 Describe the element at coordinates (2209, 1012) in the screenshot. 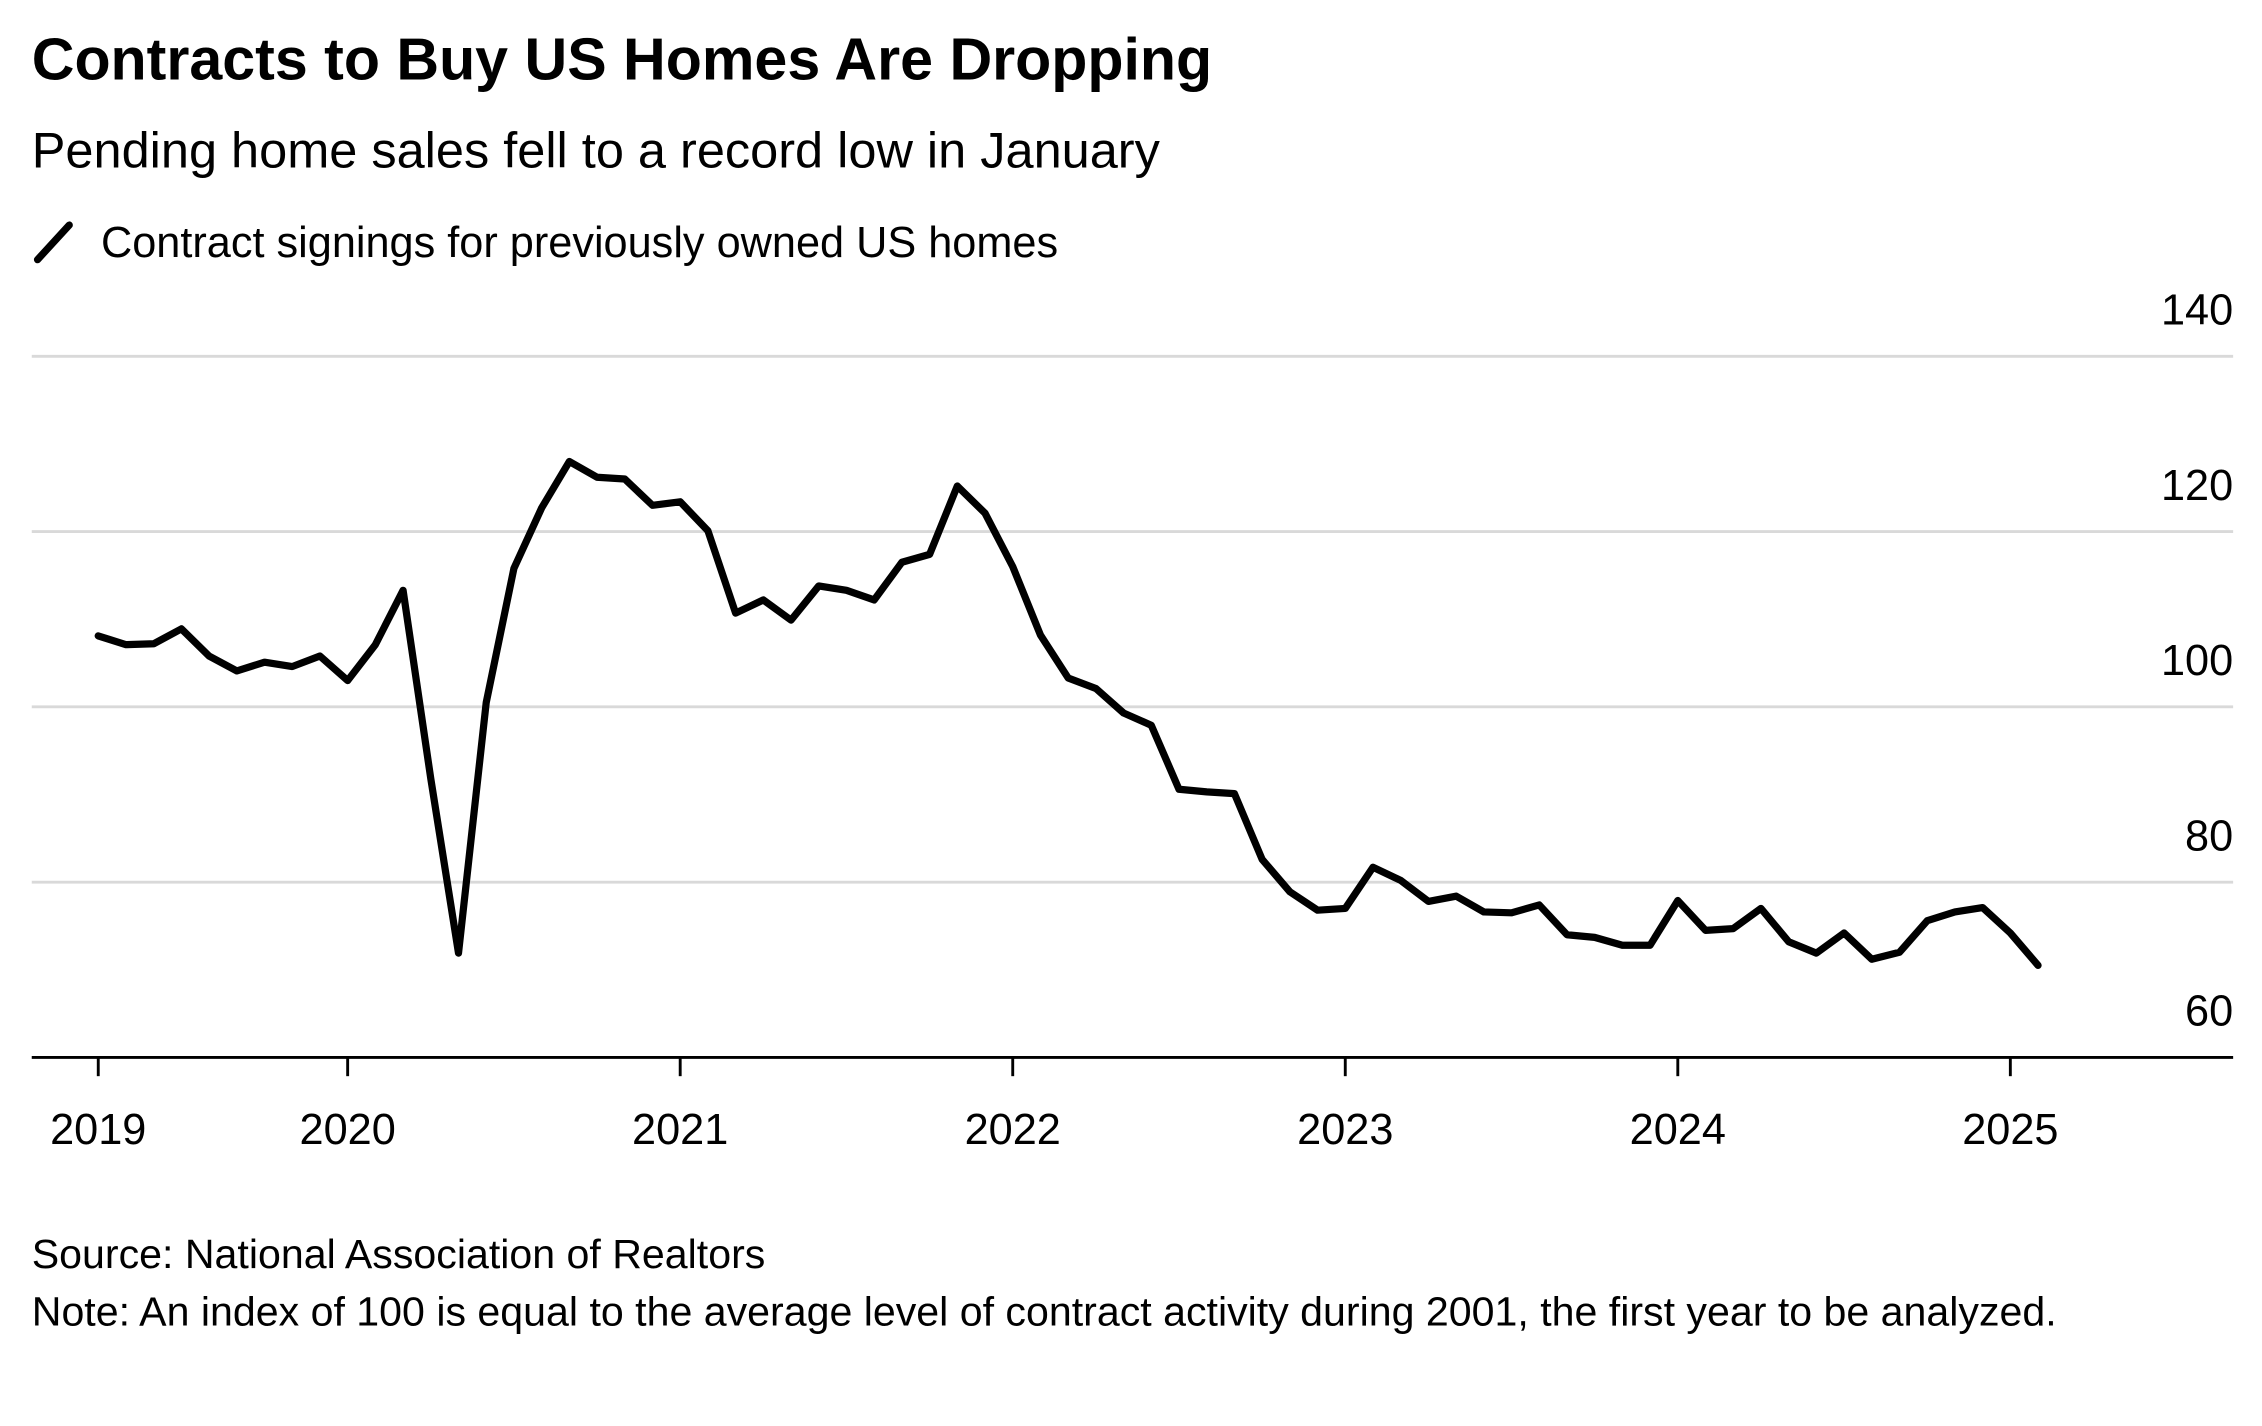

I see `y-tick-label: 60` at that location.